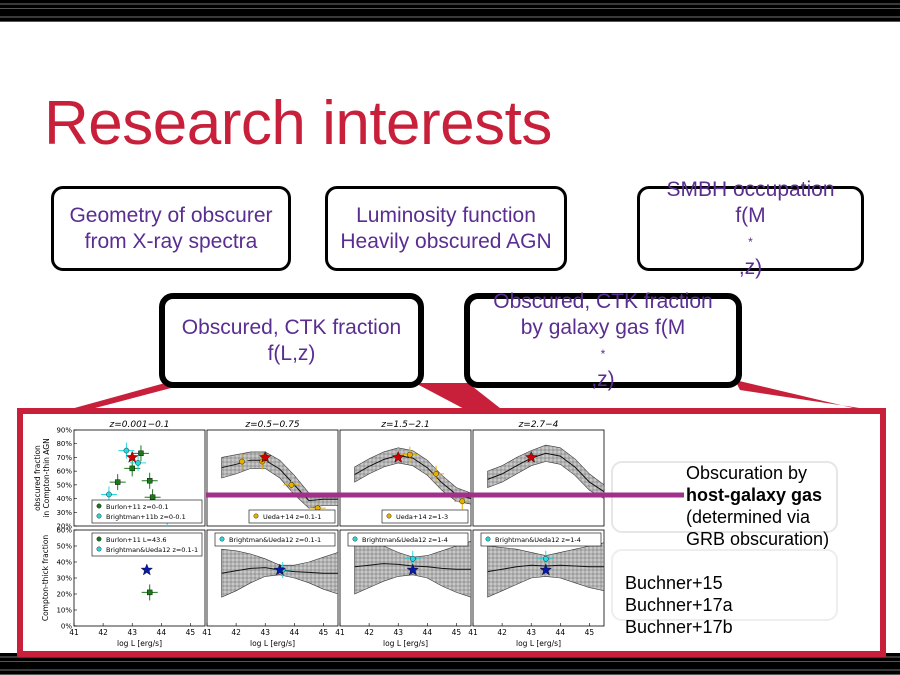 This screenshot has width=900, height=675. Describe the element at coordinates (724, 585) in the screenshot. I see `faded-box` at that location.